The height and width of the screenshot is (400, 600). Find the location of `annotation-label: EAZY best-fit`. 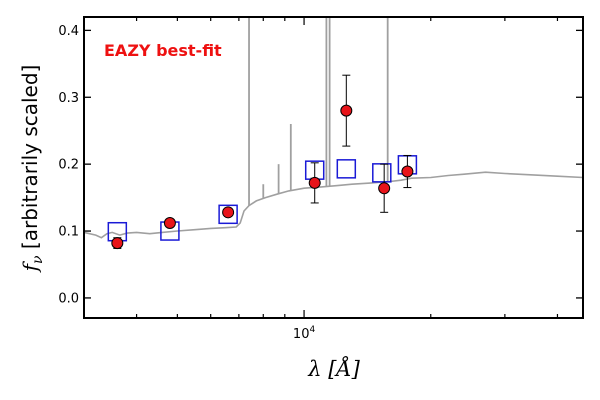

annotation-label: EAZY best-fit is located at coordinates (163, 50).